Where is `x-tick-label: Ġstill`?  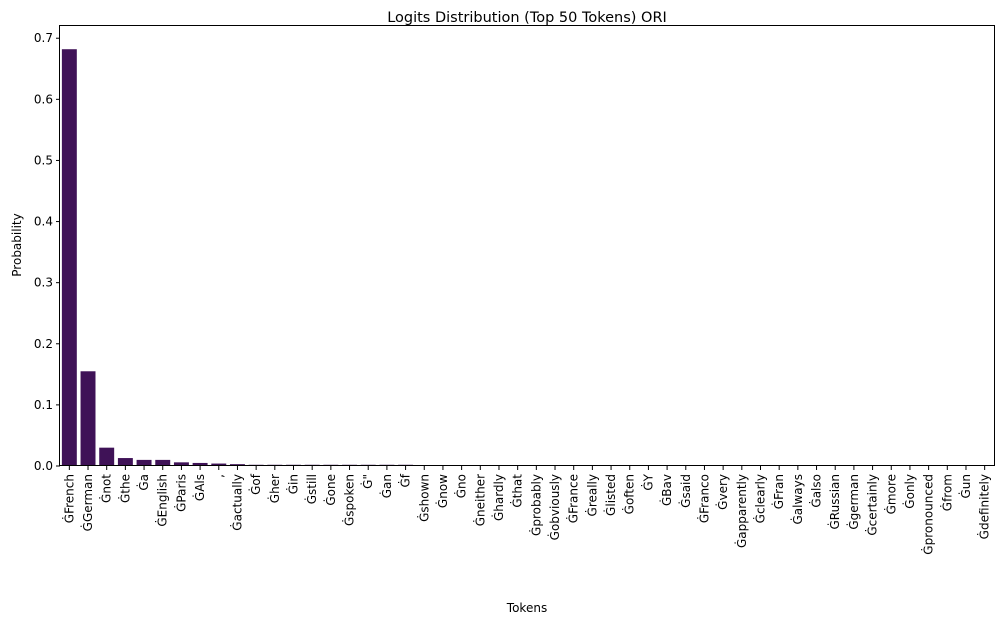 x-tick-label: Ġstill is located at coordinates (311, 489).